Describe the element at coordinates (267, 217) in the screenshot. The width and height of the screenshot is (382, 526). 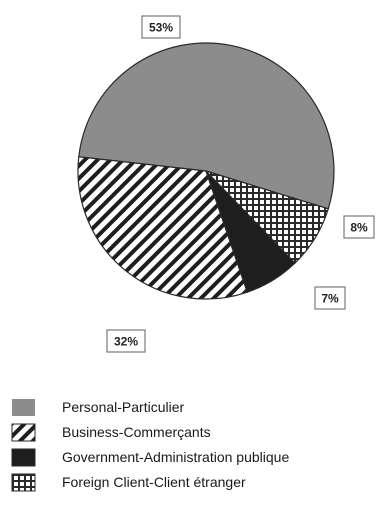
I see `slice-foreign` at that location.